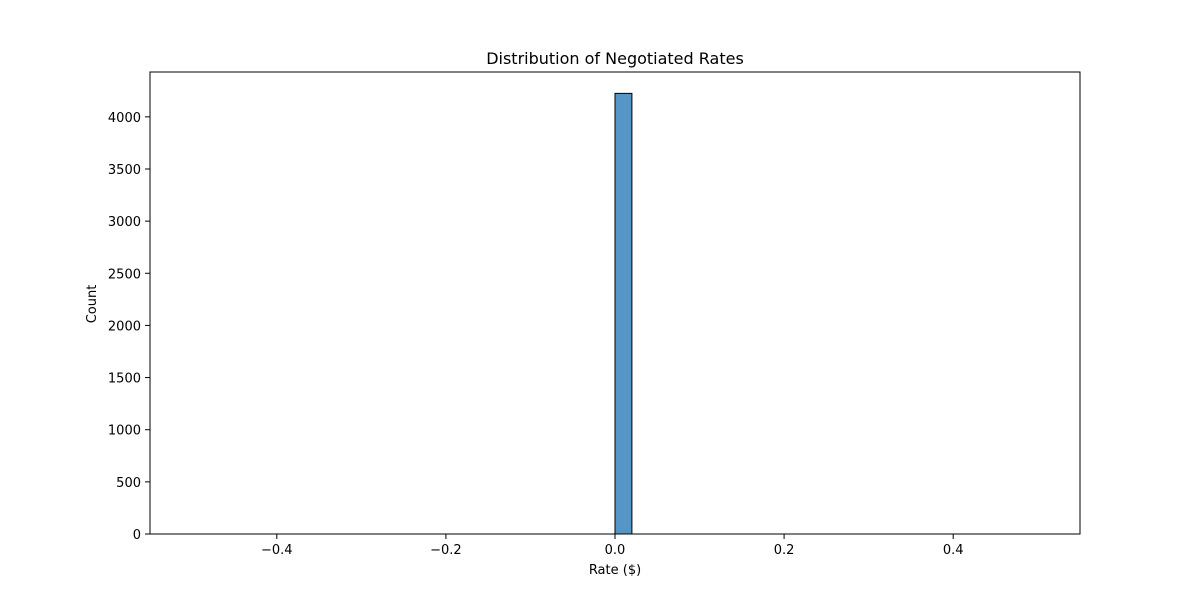 The image size is (1200, 600). I want to click on x-axis-label: Rate ($), so click(615, 570).